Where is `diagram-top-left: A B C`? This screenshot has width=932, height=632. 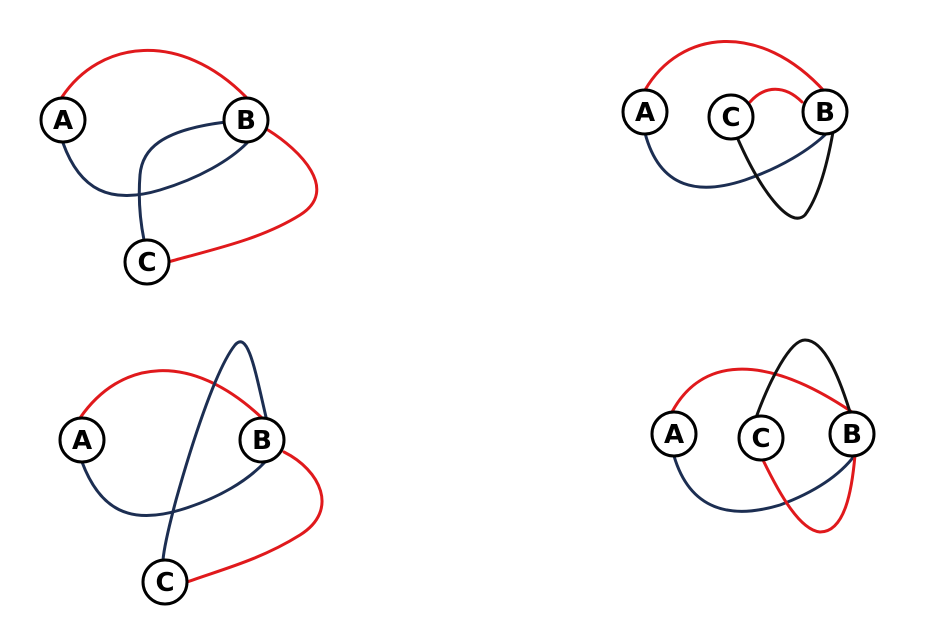 diagram-top-left: A B C is located at coordinates (179, 167).